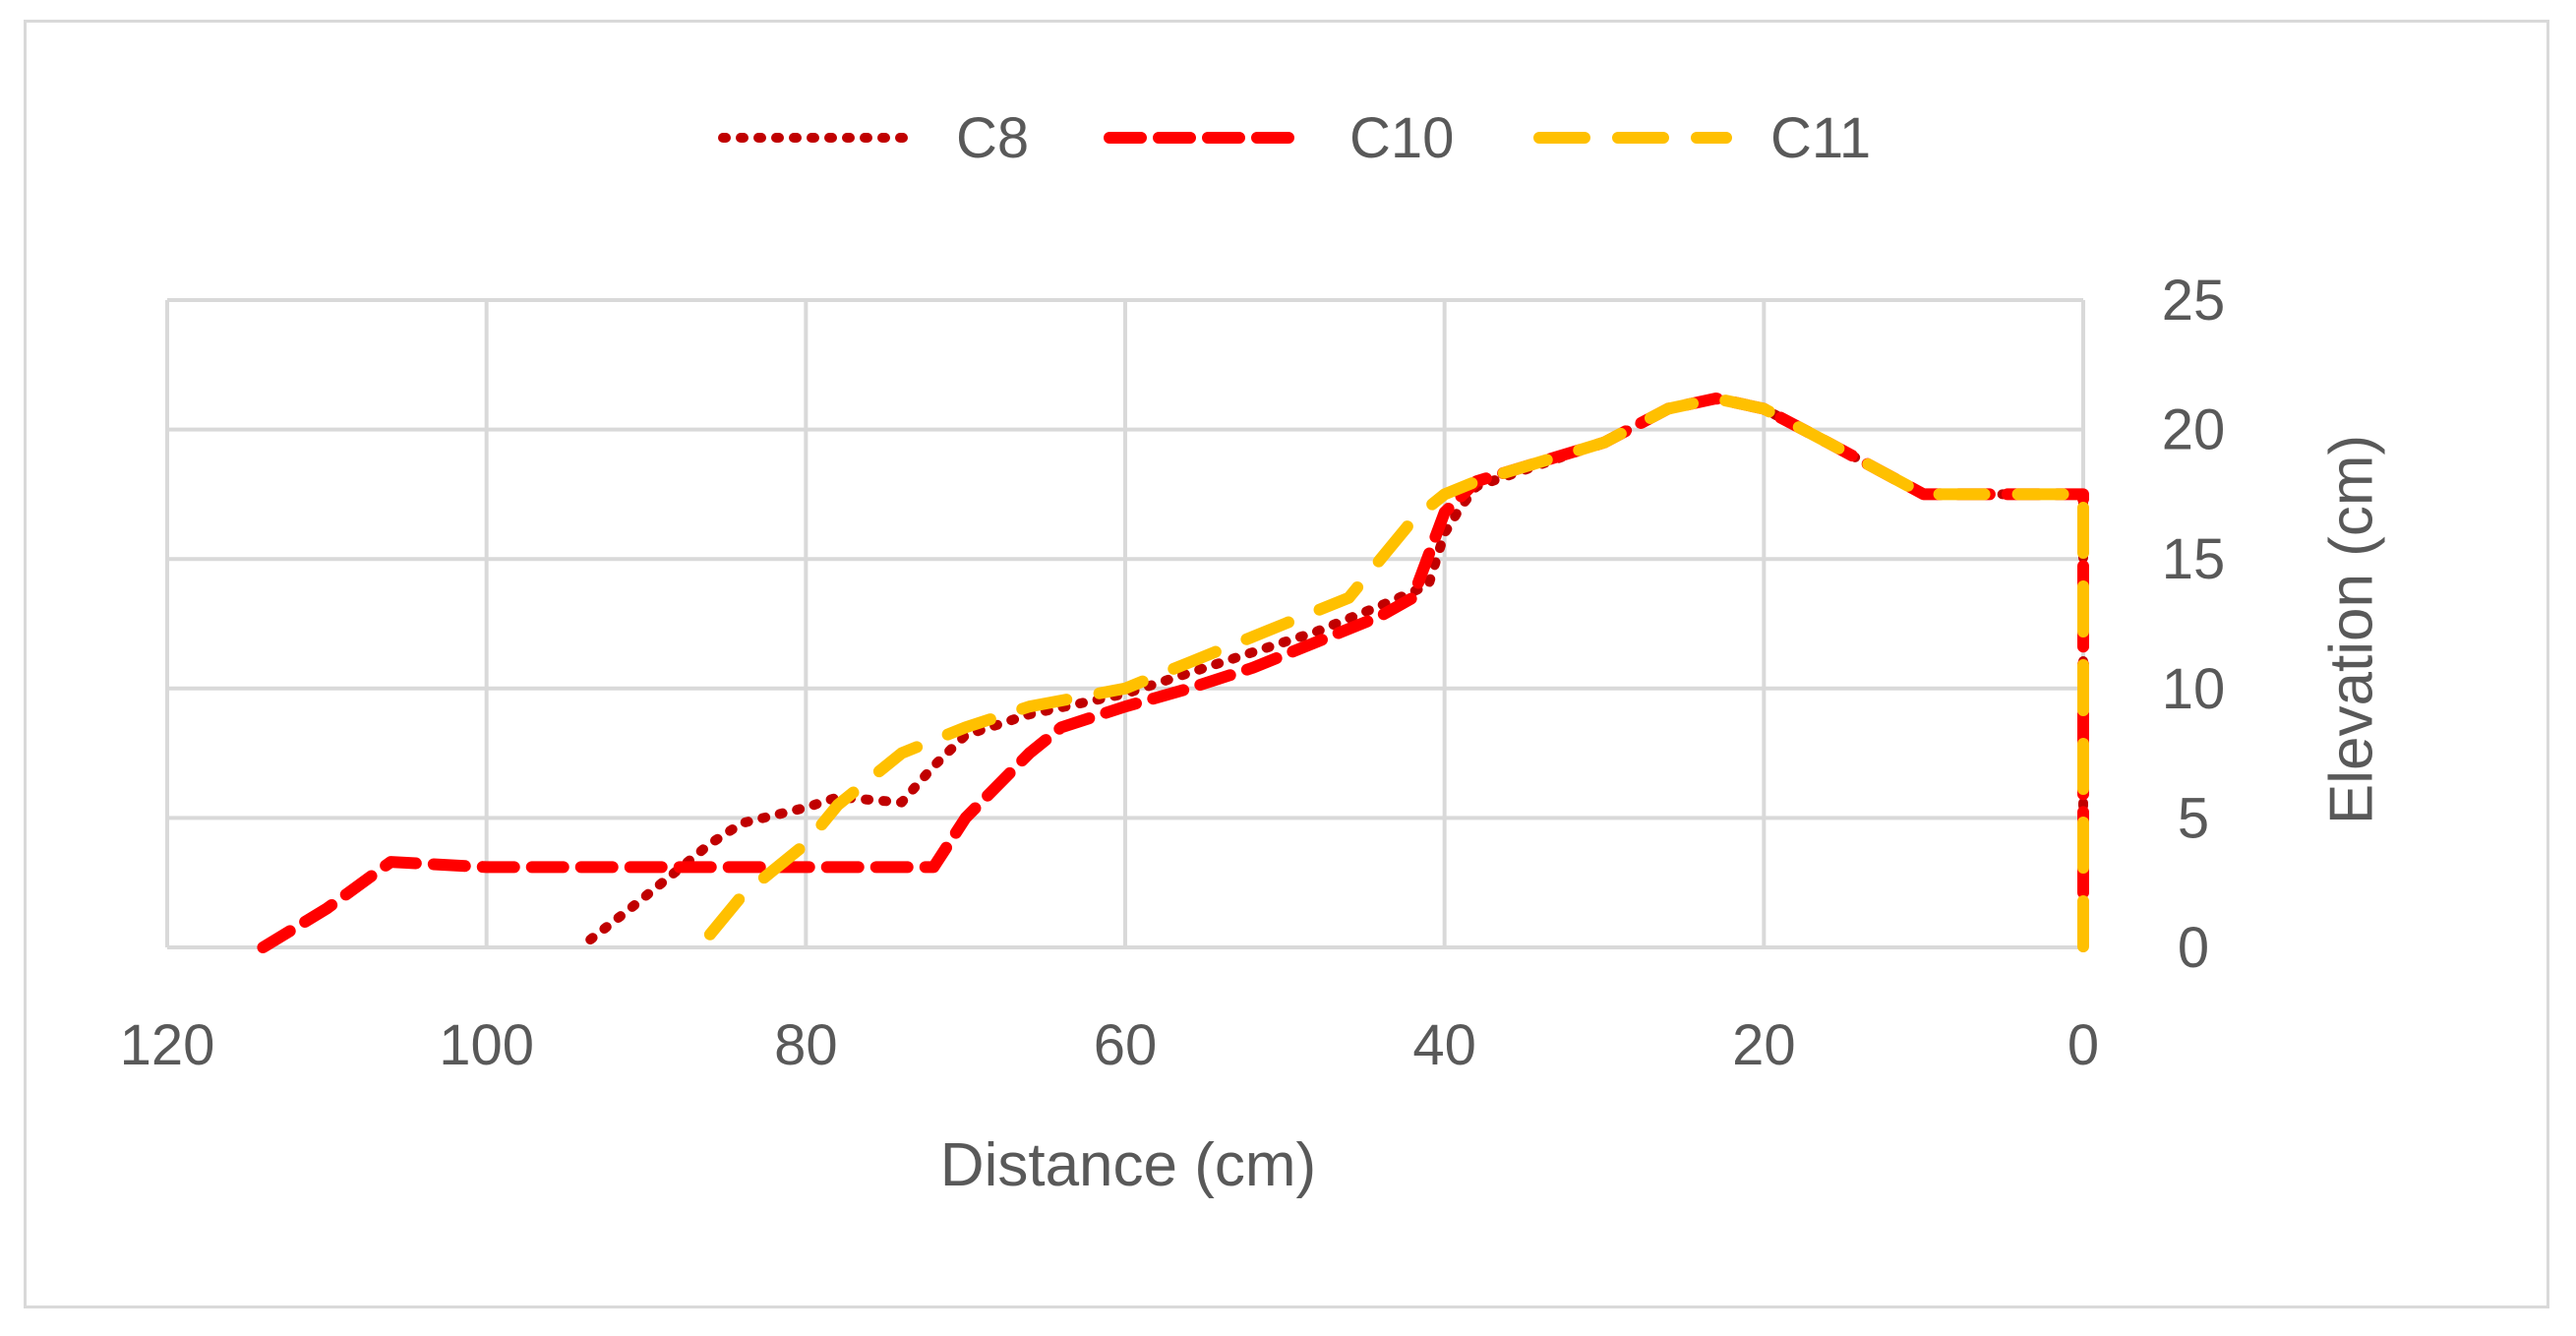 This screenshot has width=2576, height=1336. Describe the element at coordinates (2351, 629) in the screenshot. I see `y-axis-label: Elevation (cm)` at that location.